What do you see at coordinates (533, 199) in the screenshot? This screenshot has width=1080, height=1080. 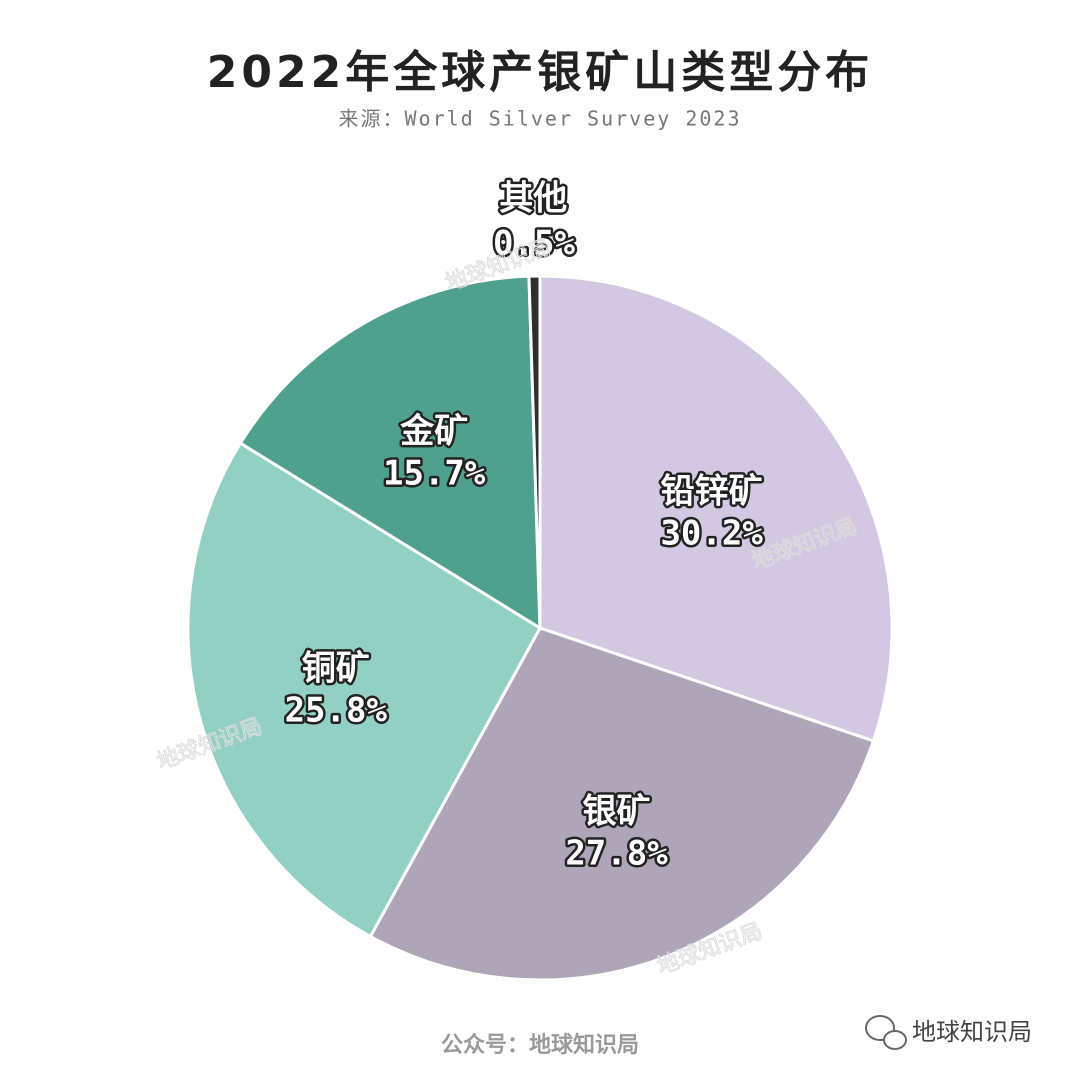 I see `slice-label: 其他` at bounding box center [533, 199].